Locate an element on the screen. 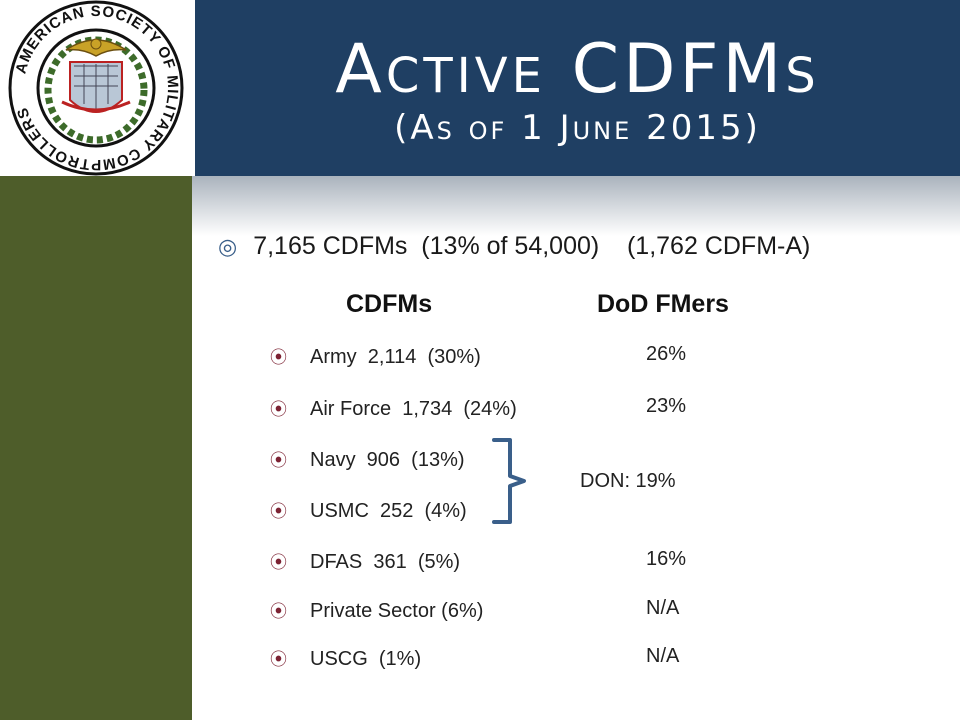 This screenshot has height=720, width=960. column-header-dod-fmers: DoD FMers is located at coordinates (663, 304).